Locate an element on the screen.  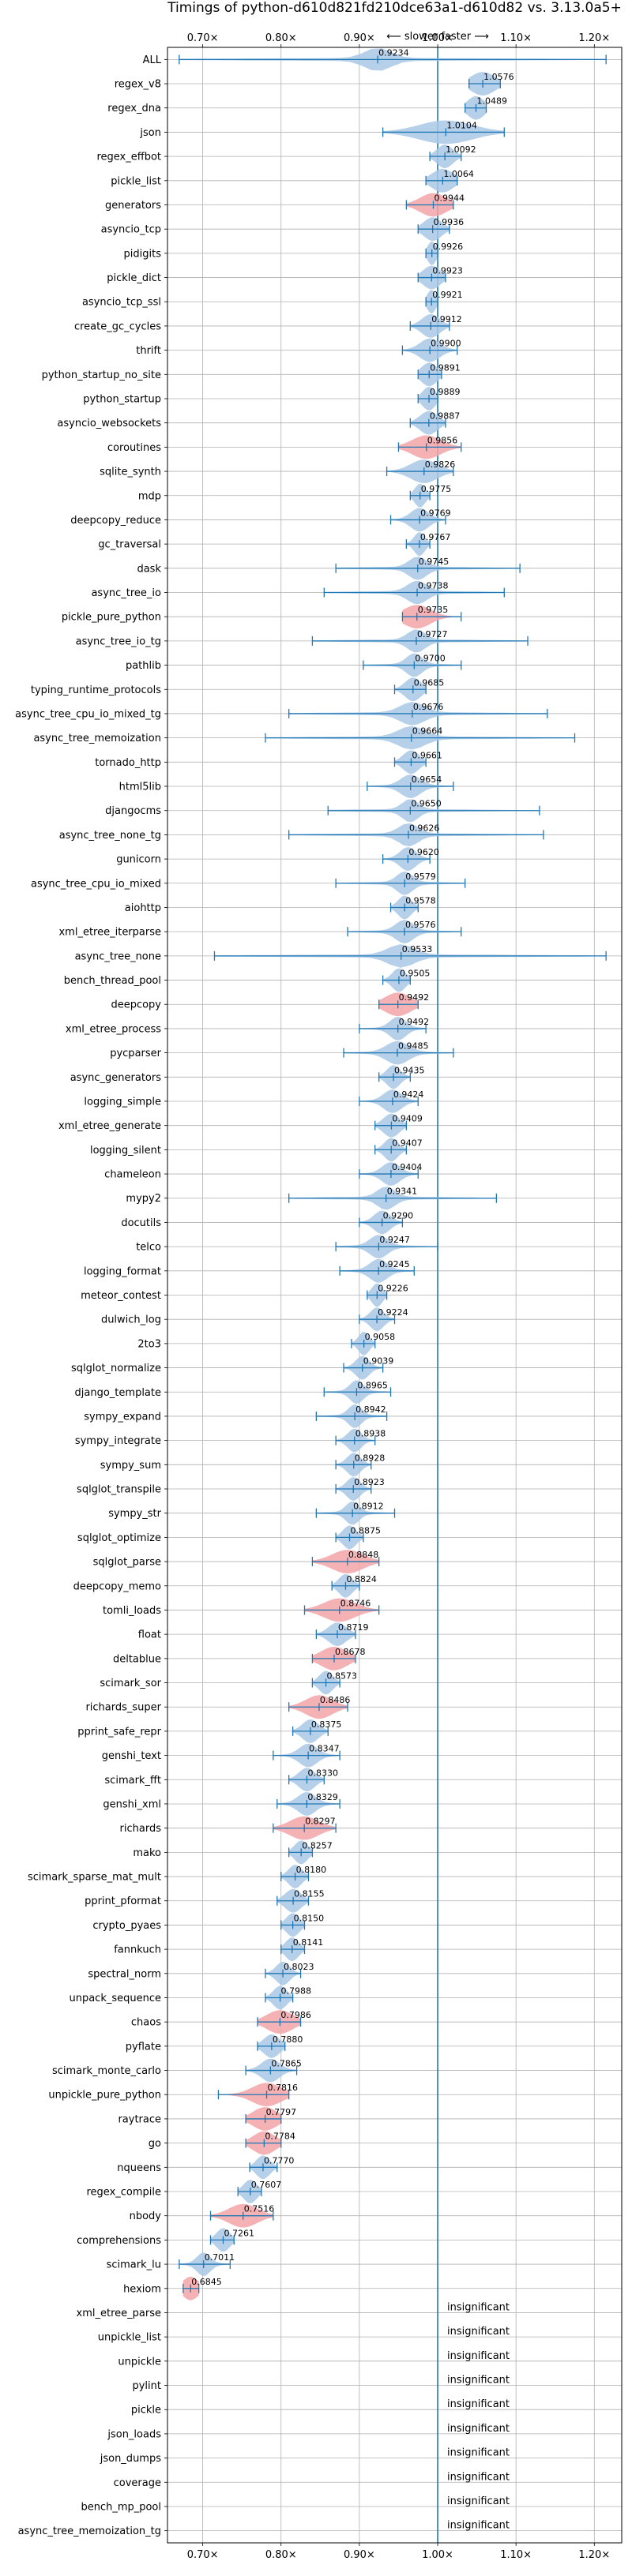
benchmark-label: xml_etree_process is located at coordinates (113, 1029).